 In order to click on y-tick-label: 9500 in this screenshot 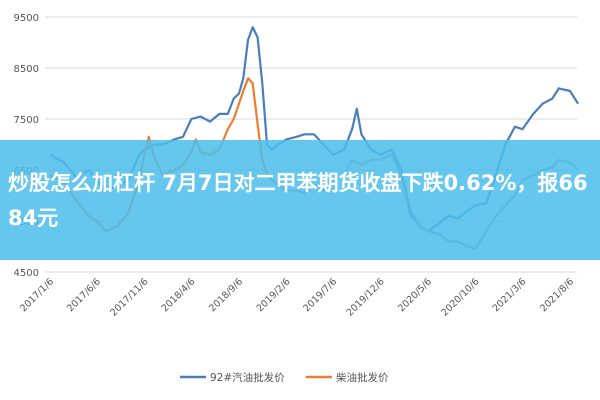, I will do `click(26, 18)`.